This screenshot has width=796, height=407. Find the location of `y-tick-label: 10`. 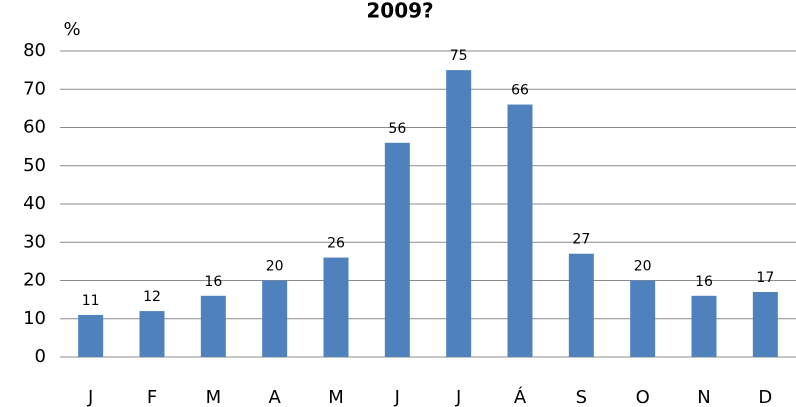

y-tick-label: 10 is located at coordinates (34, 318).